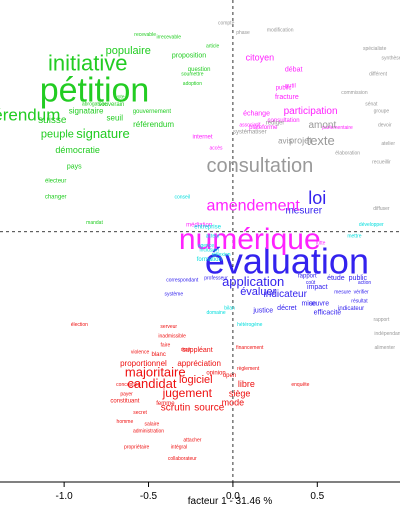  What do you see at coordinates (253, 205) in the screenshot?
I see `word-label: amendement` at bounding box center [253, 205].